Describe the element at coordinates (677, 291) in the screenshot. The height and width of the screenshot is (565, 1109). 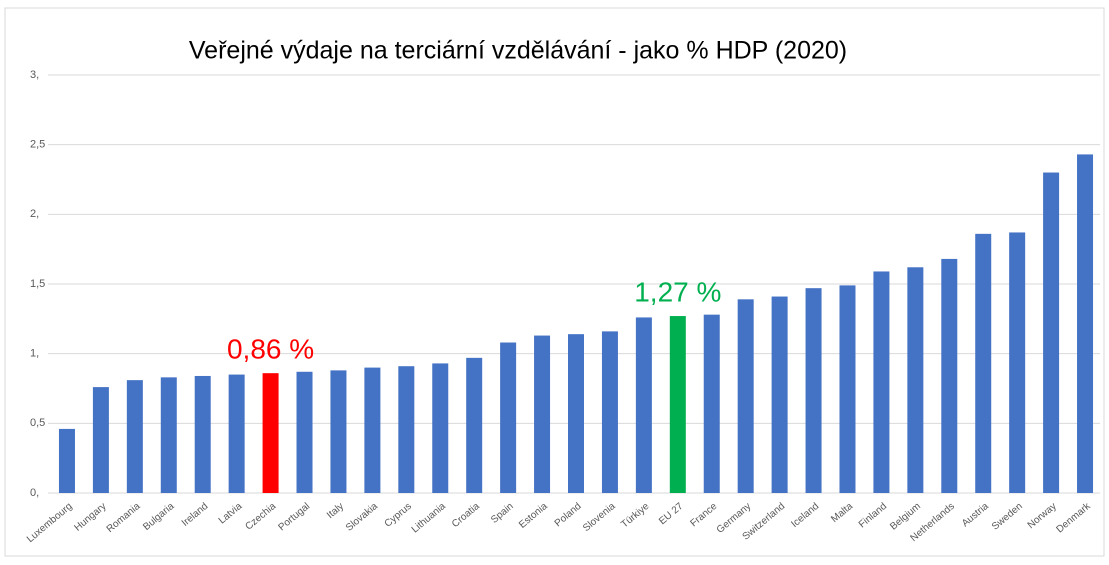
I see `data-label: 1,27 %` at that location.